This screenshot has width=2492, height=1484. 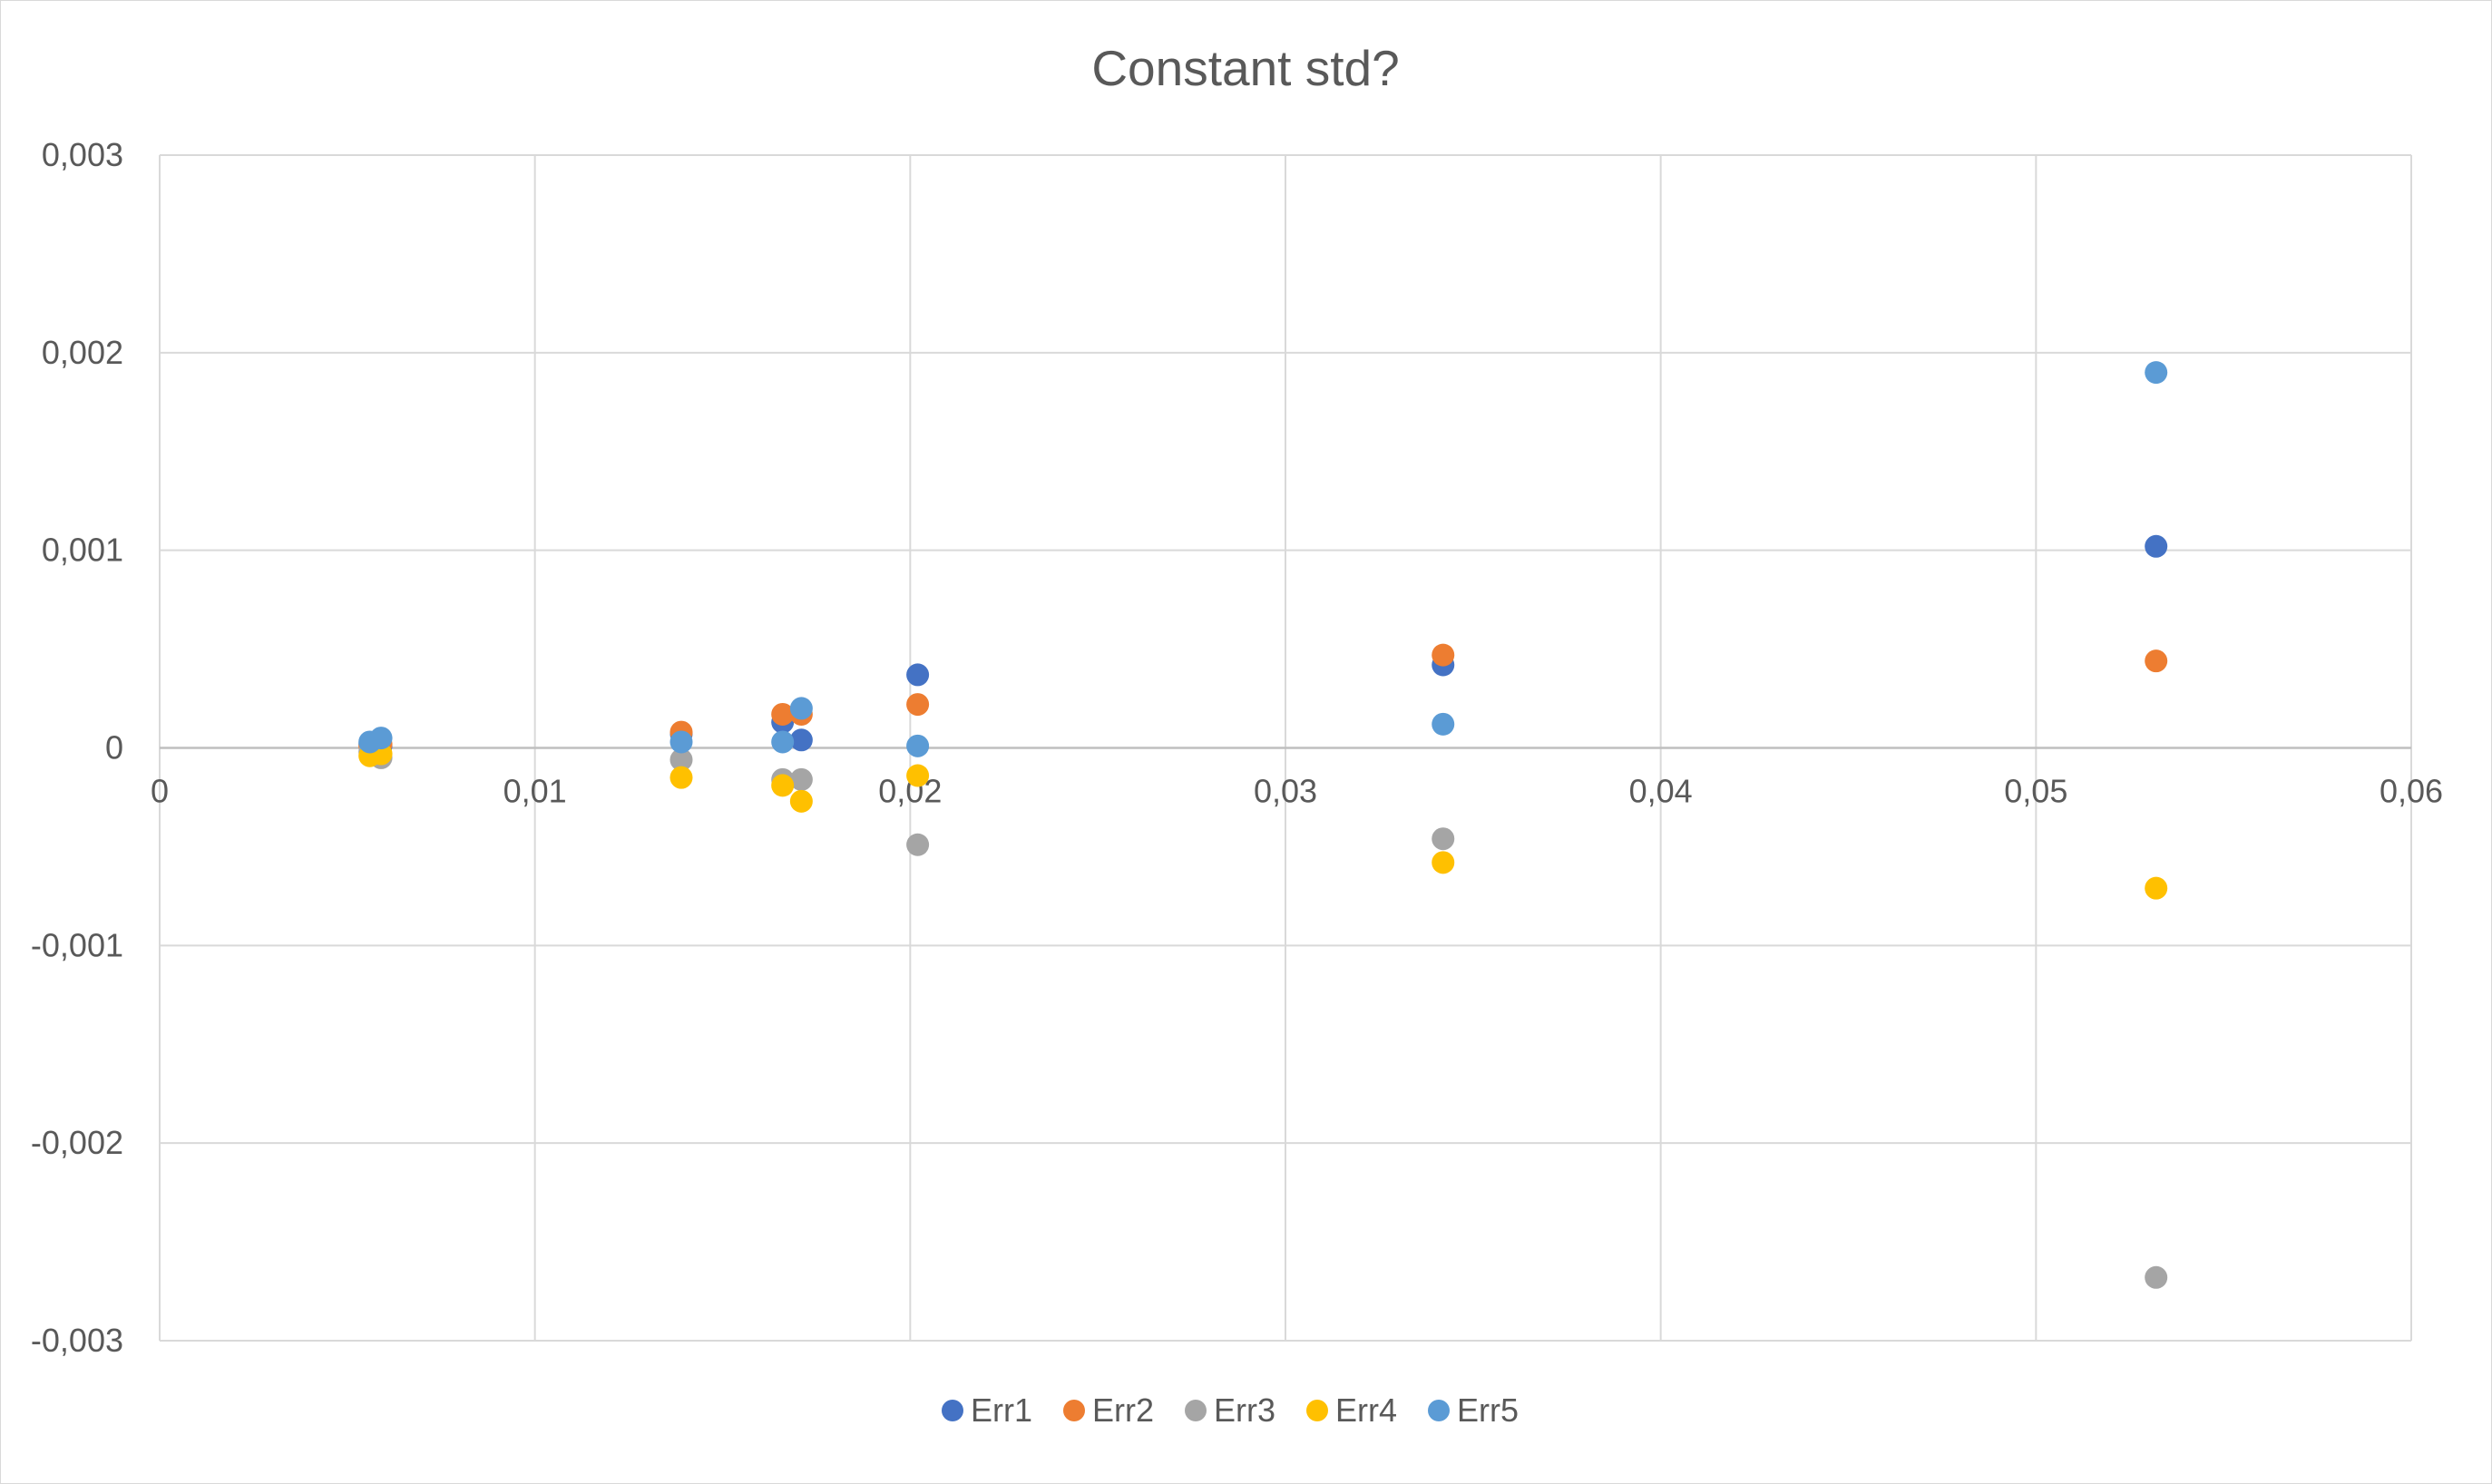 I want to click on legend-marker-err3, so click(x=1196, y=1410).